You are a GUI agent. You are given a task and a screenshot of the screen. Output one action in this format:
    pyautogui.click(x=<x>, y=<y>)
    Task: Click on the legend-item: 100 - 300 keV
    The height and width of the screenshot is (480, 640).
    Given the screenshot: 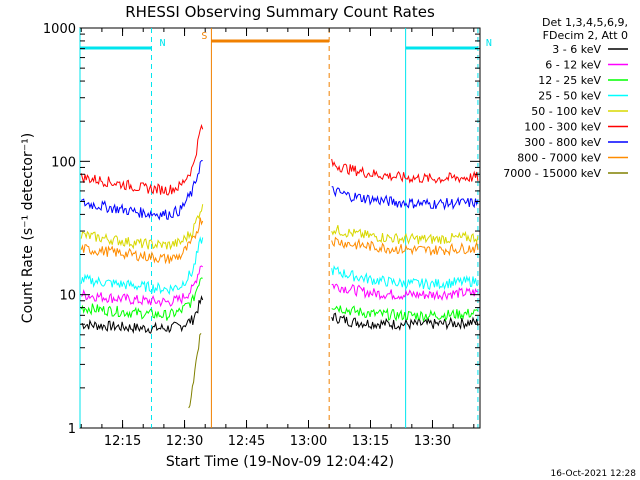 What is the action you would take?
    pyautogui.click(x=576, y=127)
    